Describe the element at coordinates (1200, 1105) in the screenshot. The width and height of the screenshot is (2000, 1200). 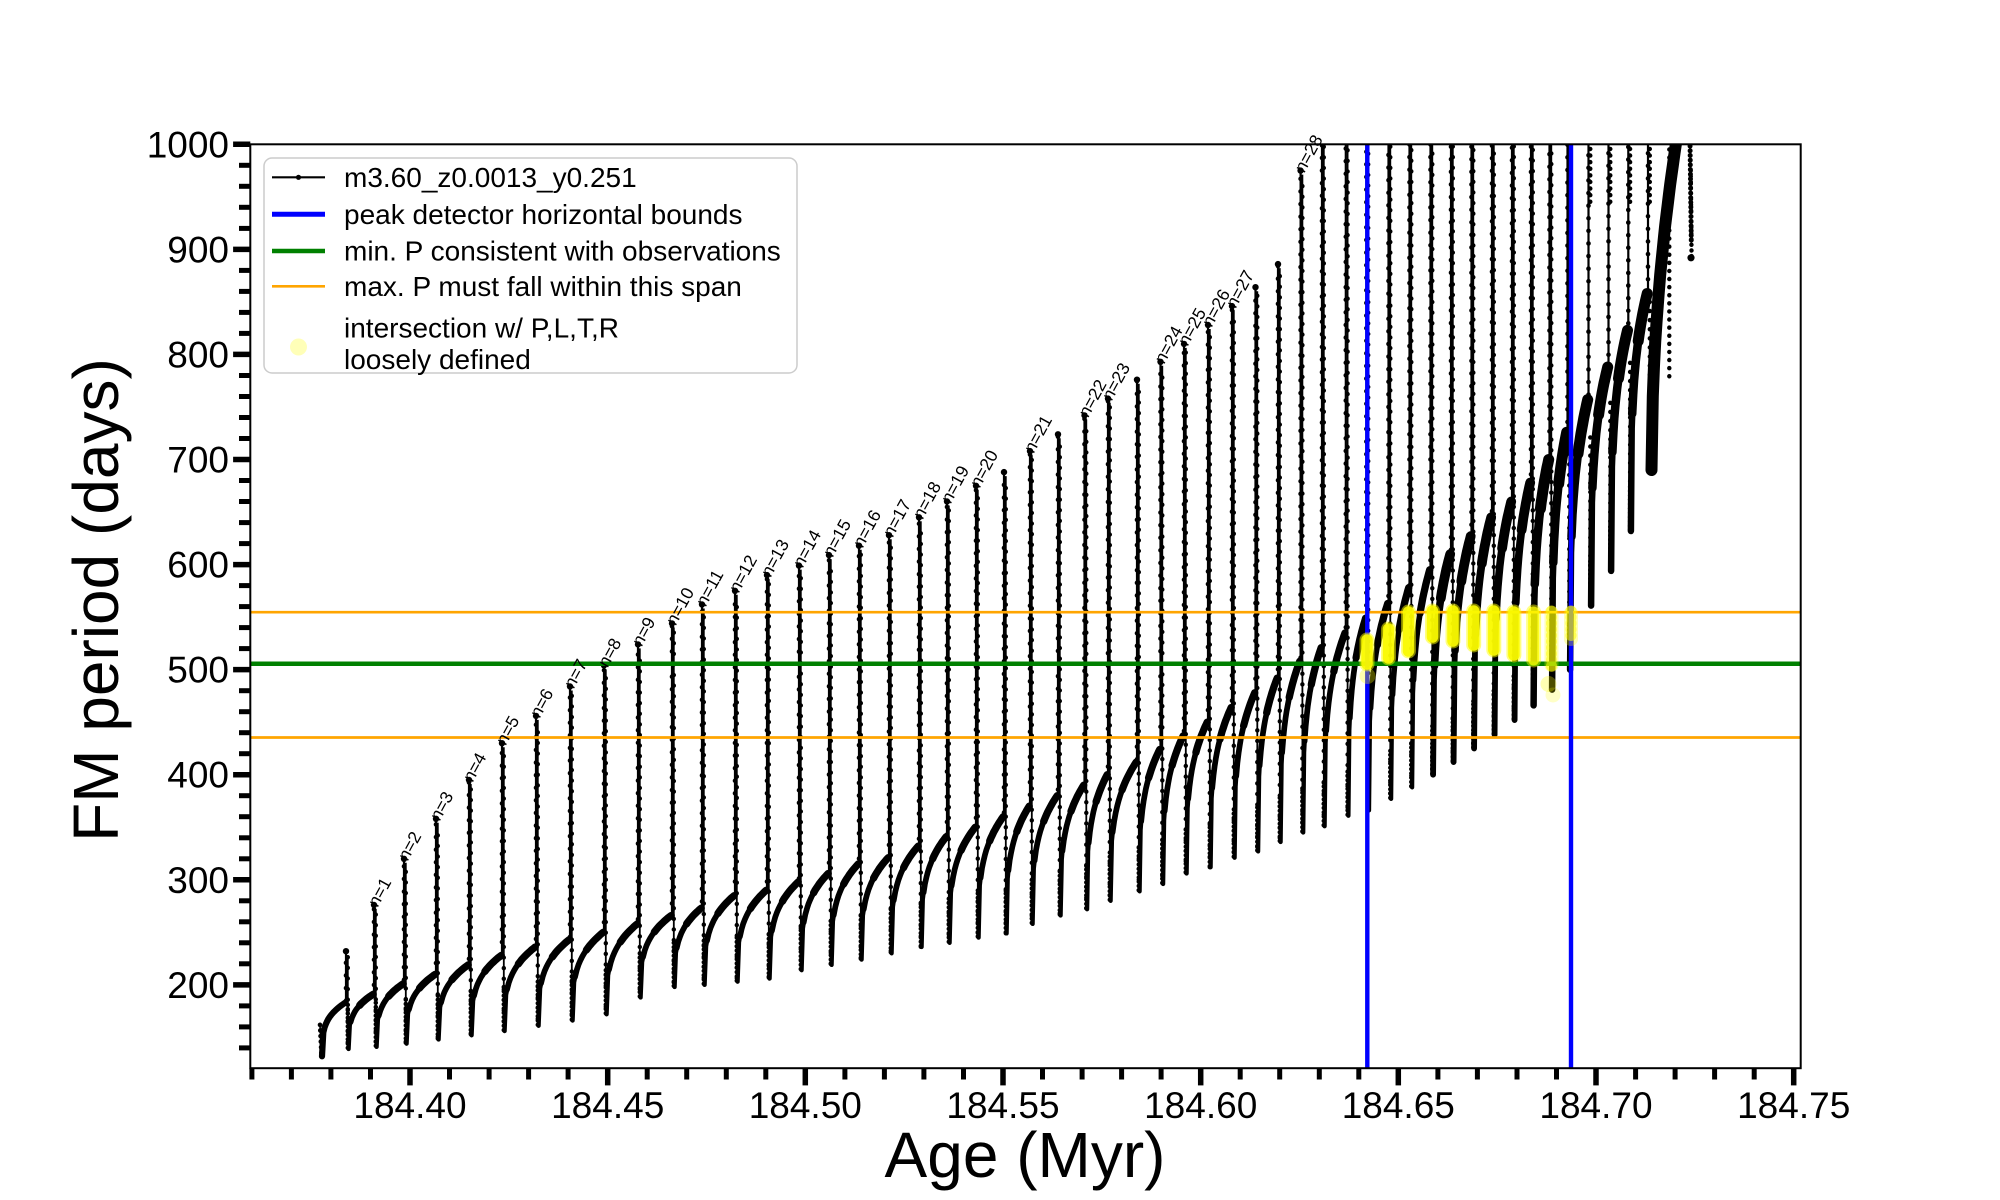
I see `svg-text: 184.60` at that location.